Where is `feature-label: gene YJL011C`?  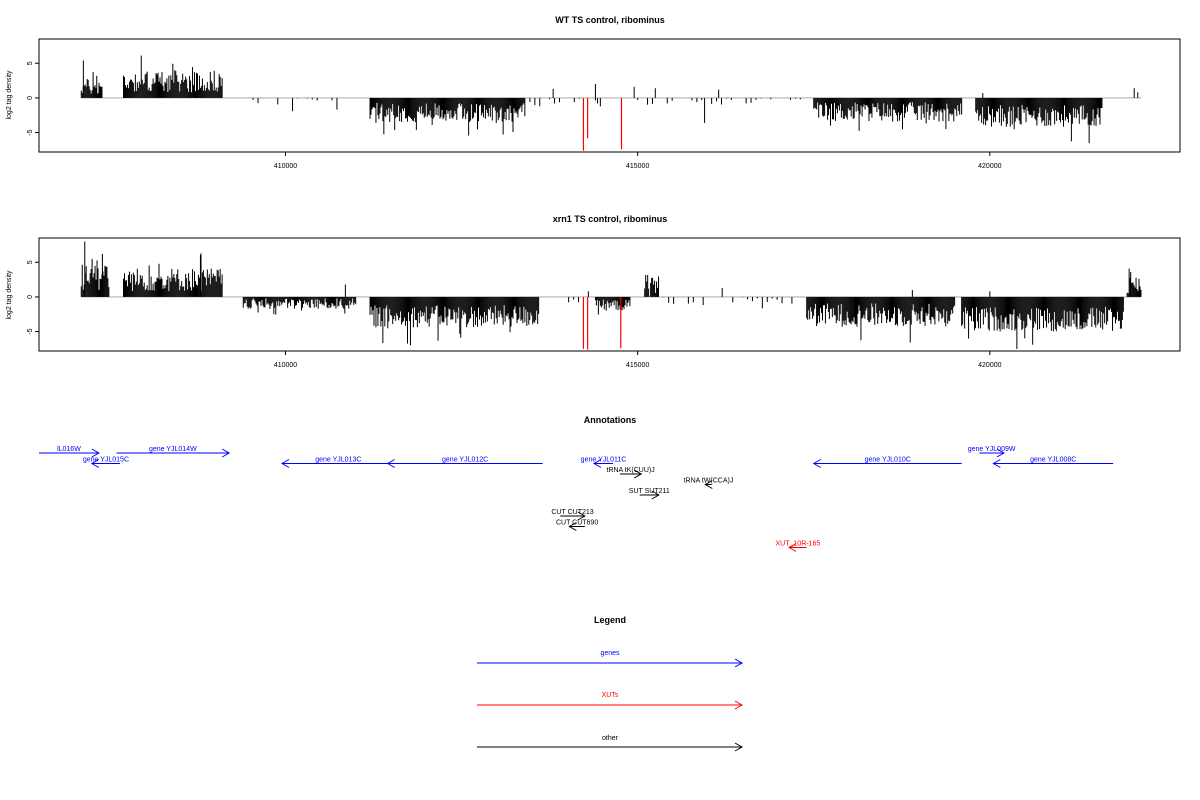
feature-label: gene YJL011C is located at coordinates (604, 460).